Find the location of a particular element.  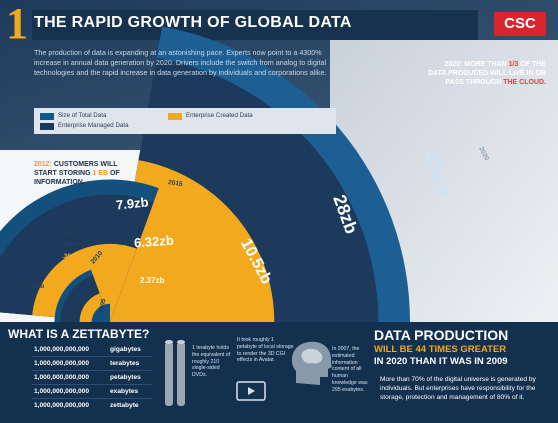

value-label-36zb: .36zb is located at coordinates (70, 256).